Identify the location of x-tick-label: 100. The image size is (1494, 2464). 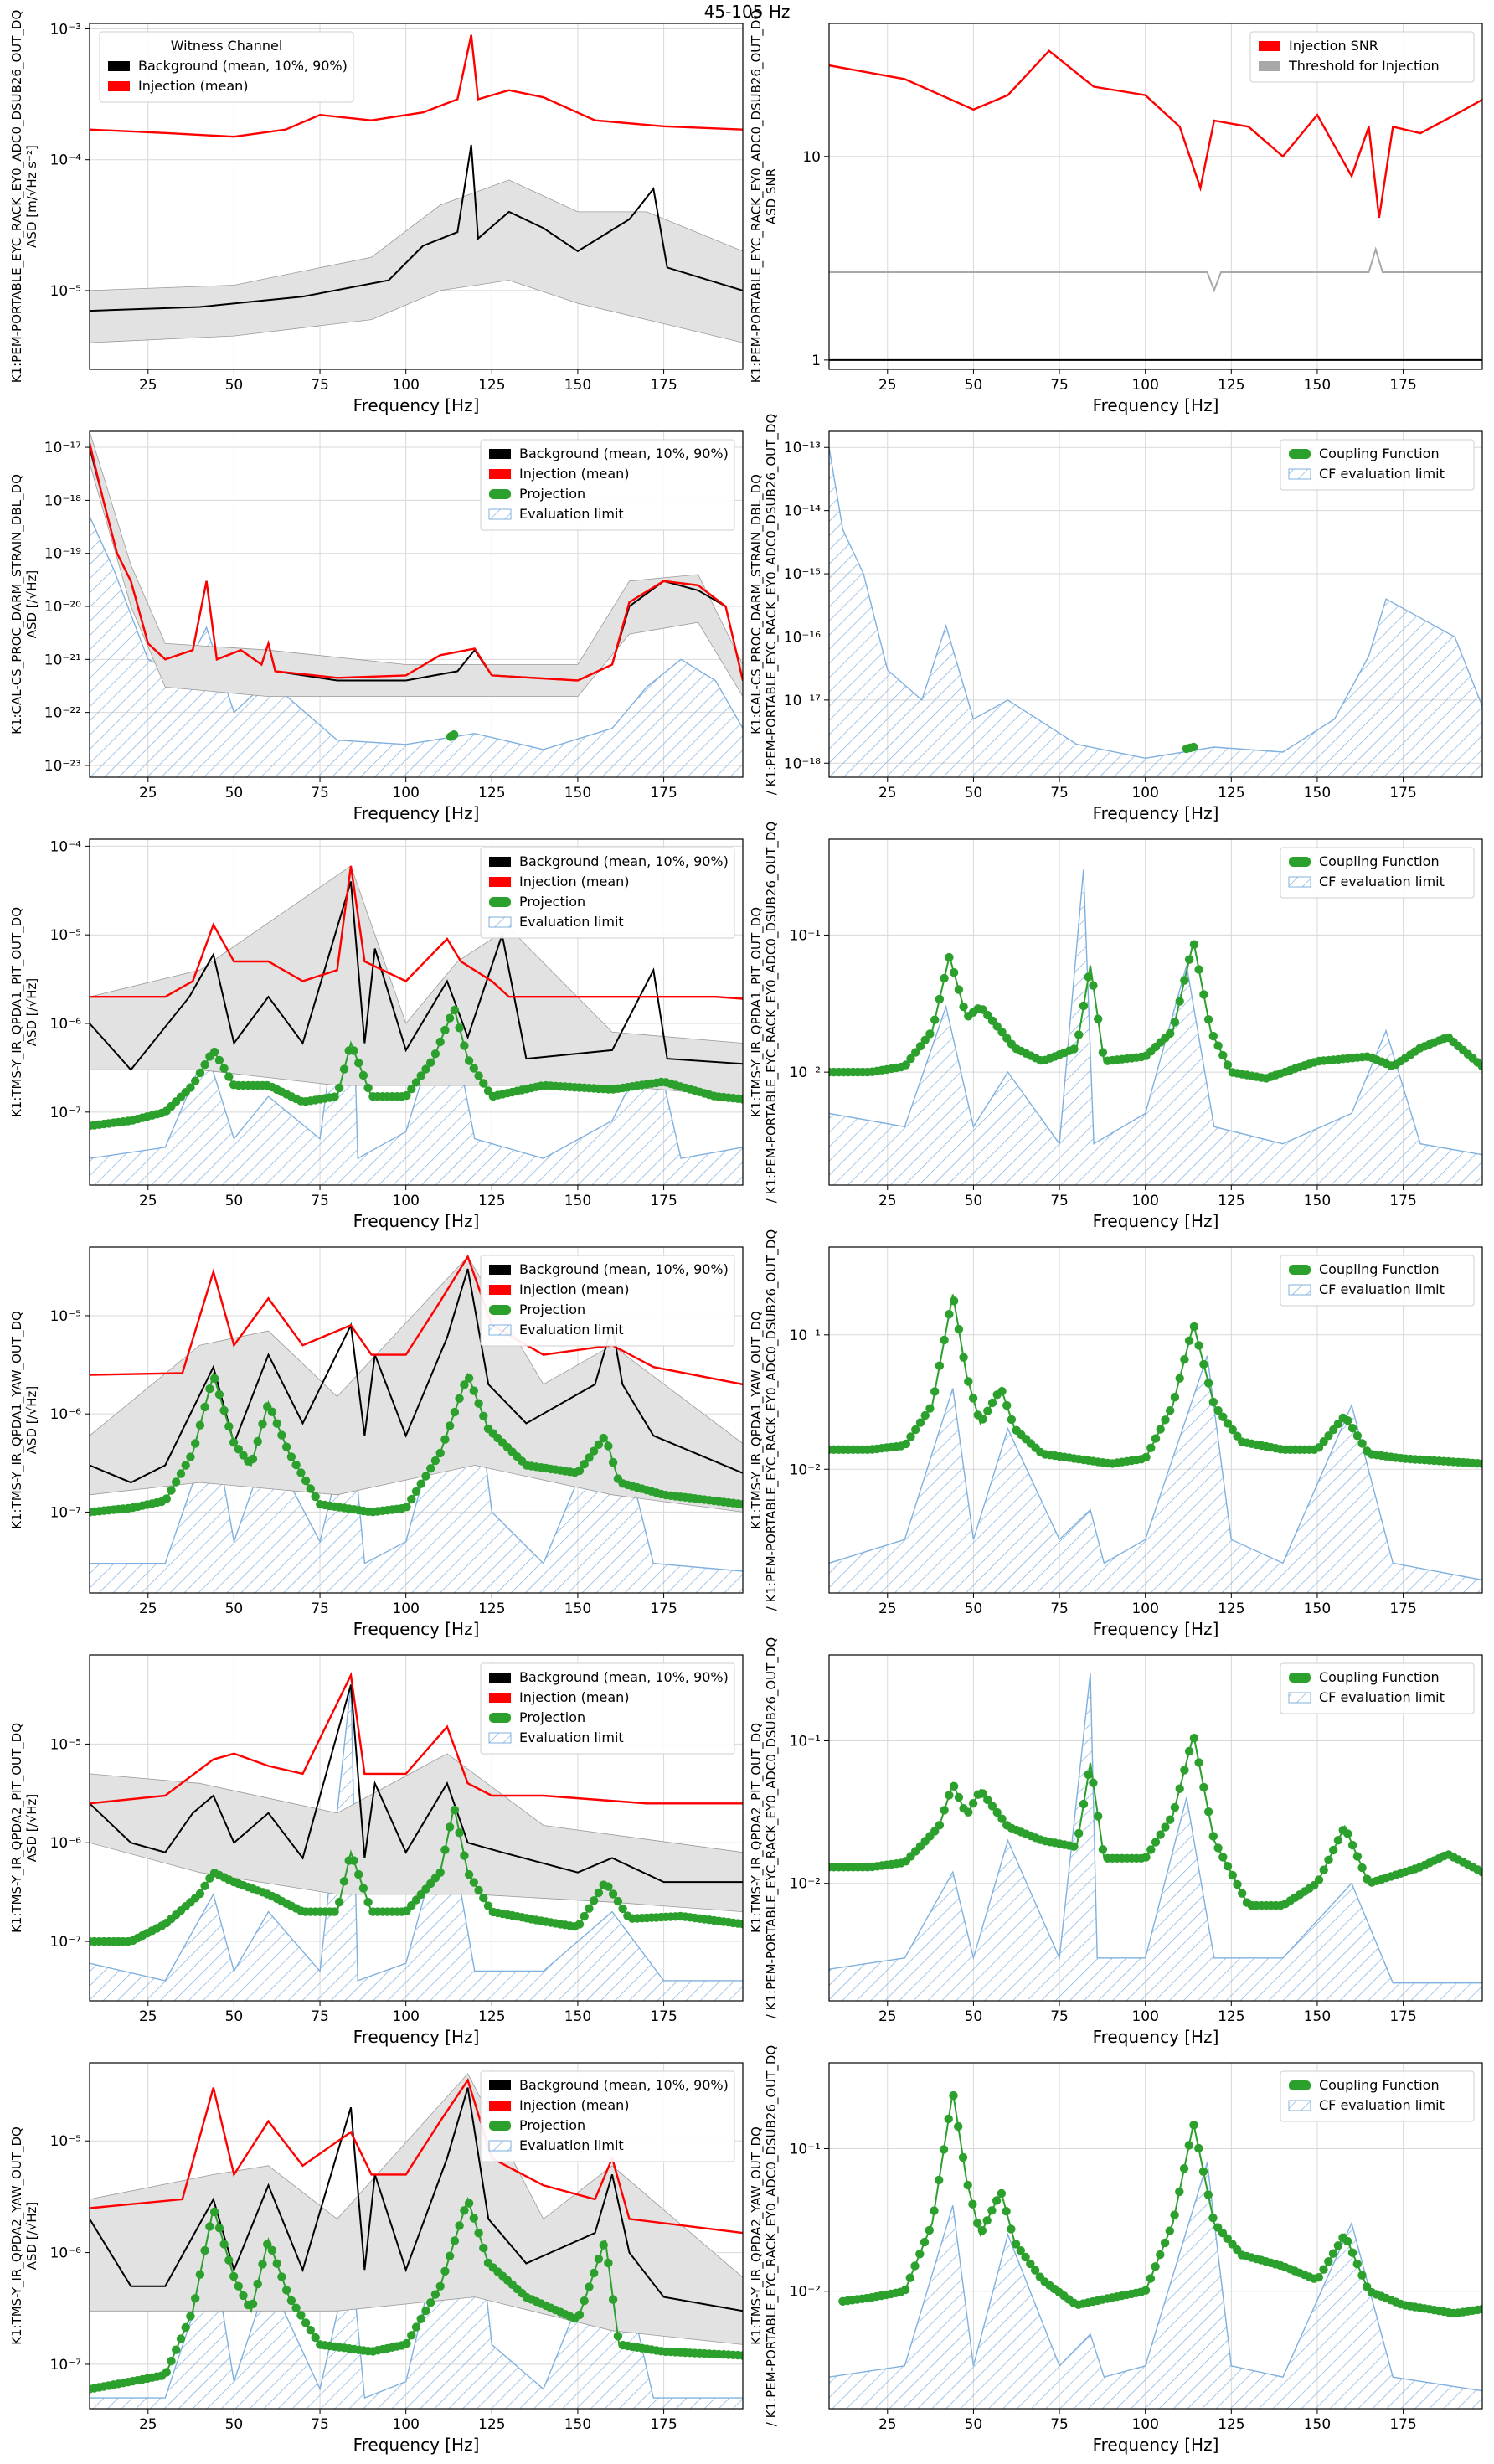
(1144, 2016).